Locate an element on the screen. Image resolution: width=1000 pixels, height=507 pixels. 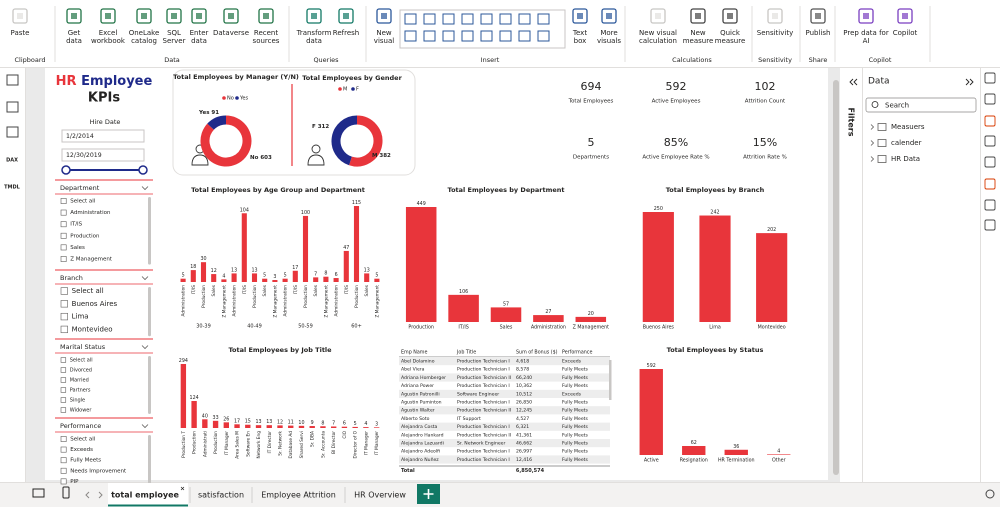
mobile-view-icon is located at coordinates (66, 492).